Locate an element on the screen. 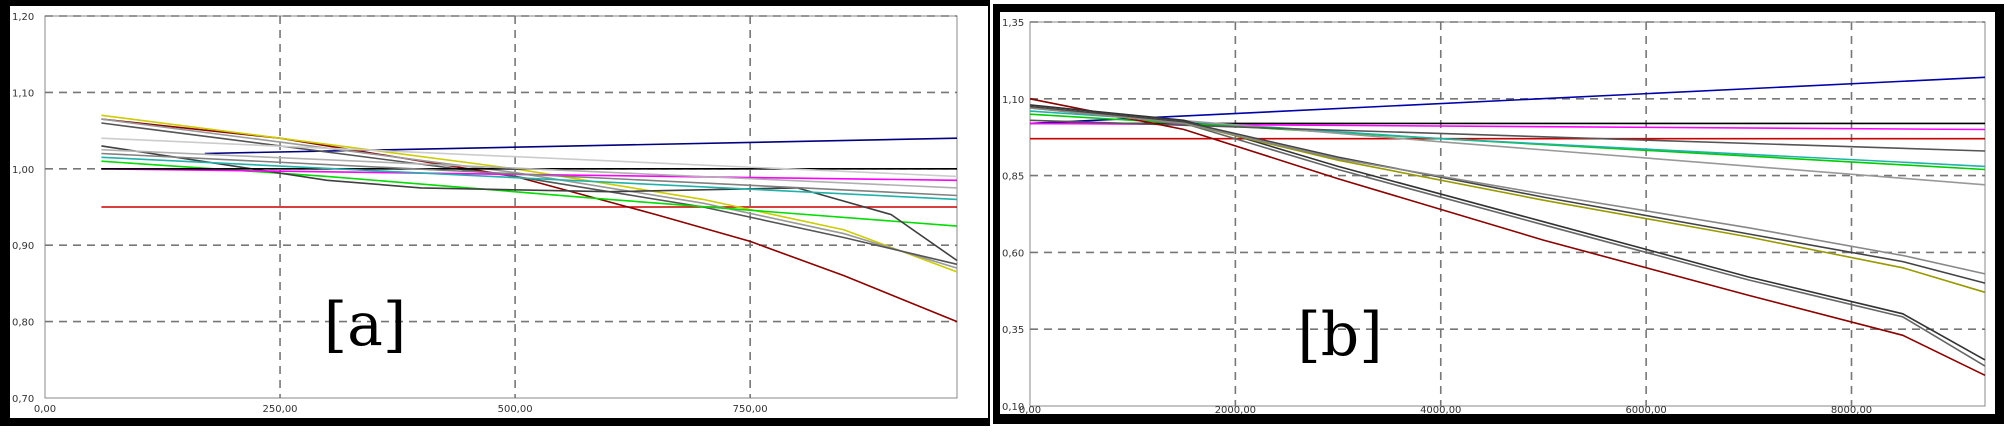 This screenshot has width=2007, height=444. panel-a-y-tick-label: 1,10 is located at coordinates (23, 93).